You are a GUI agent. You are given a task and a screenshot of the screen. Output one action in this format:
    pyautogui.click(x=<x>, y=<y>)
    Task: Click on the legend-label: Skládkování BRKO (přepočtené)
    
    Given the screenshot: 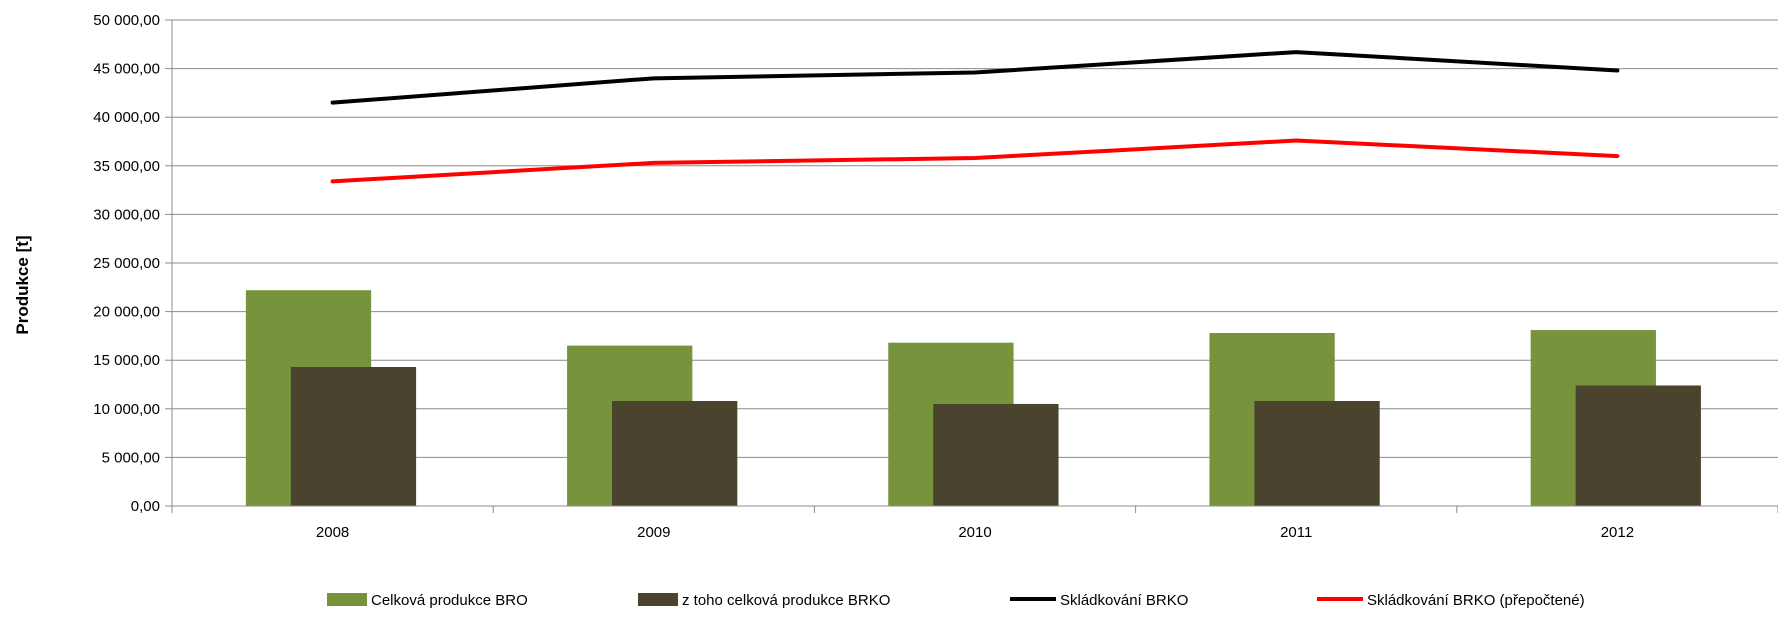 What is the action you would take?
    pyautogui.click(x=1476, y=600)
    